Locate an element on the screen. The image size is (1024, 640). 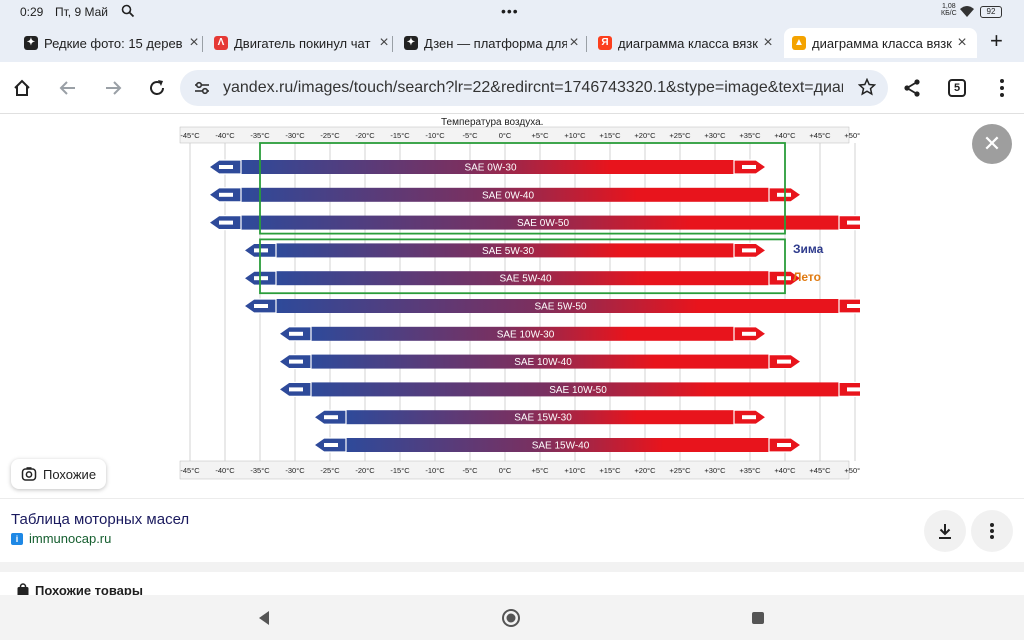
bottom-tick-label: -35°C is located at coordinates (260, 470).